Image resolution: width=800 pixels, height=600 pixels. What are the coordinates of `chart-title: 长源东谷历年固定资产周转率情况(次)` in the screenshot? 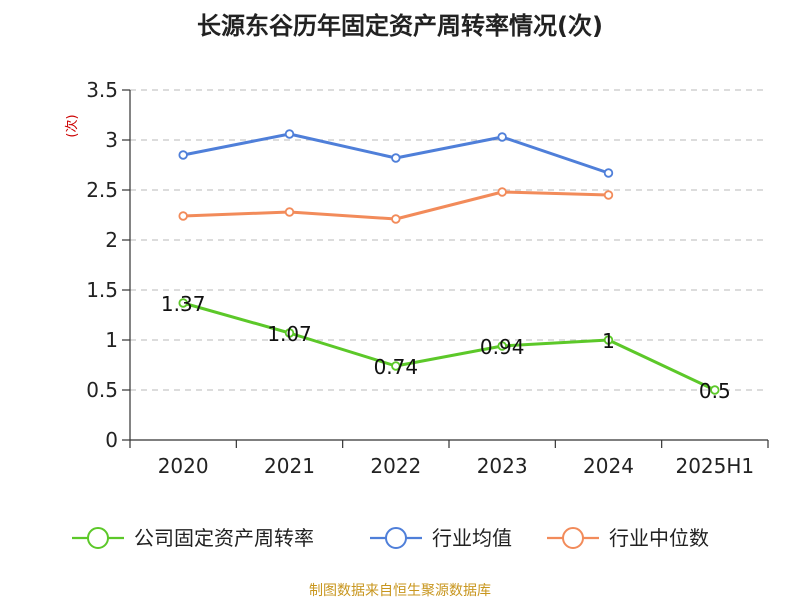 It's located at (400, 26).